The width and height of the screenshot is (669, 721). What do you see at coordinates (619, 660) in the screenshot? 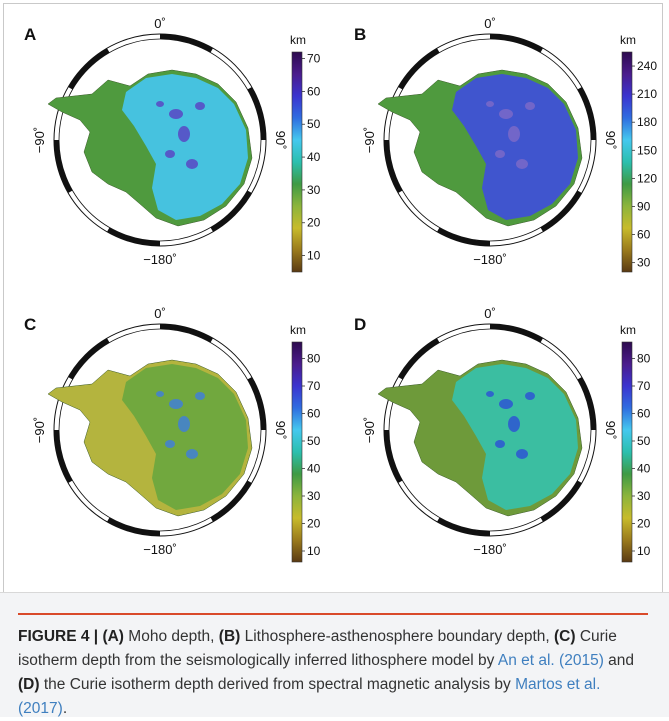
I see `caption-text-and: and` at bounding box center [619, 660].